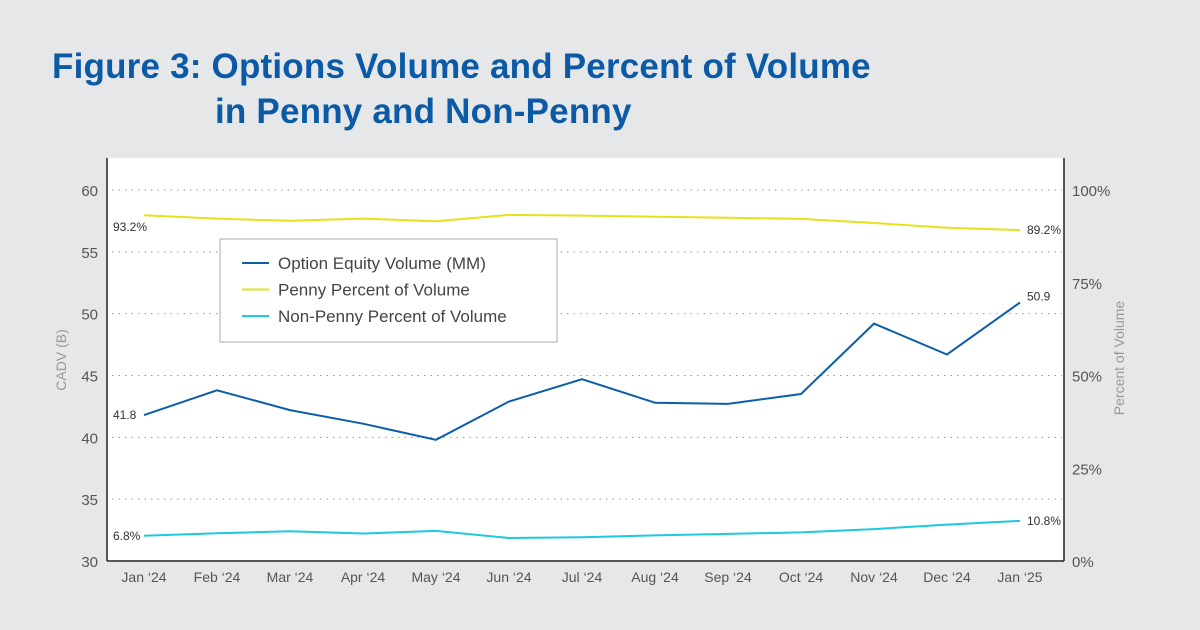 The image size is (1200, 630). I want to click on x-tick-label: Aug ‘24, so click(655, 577).